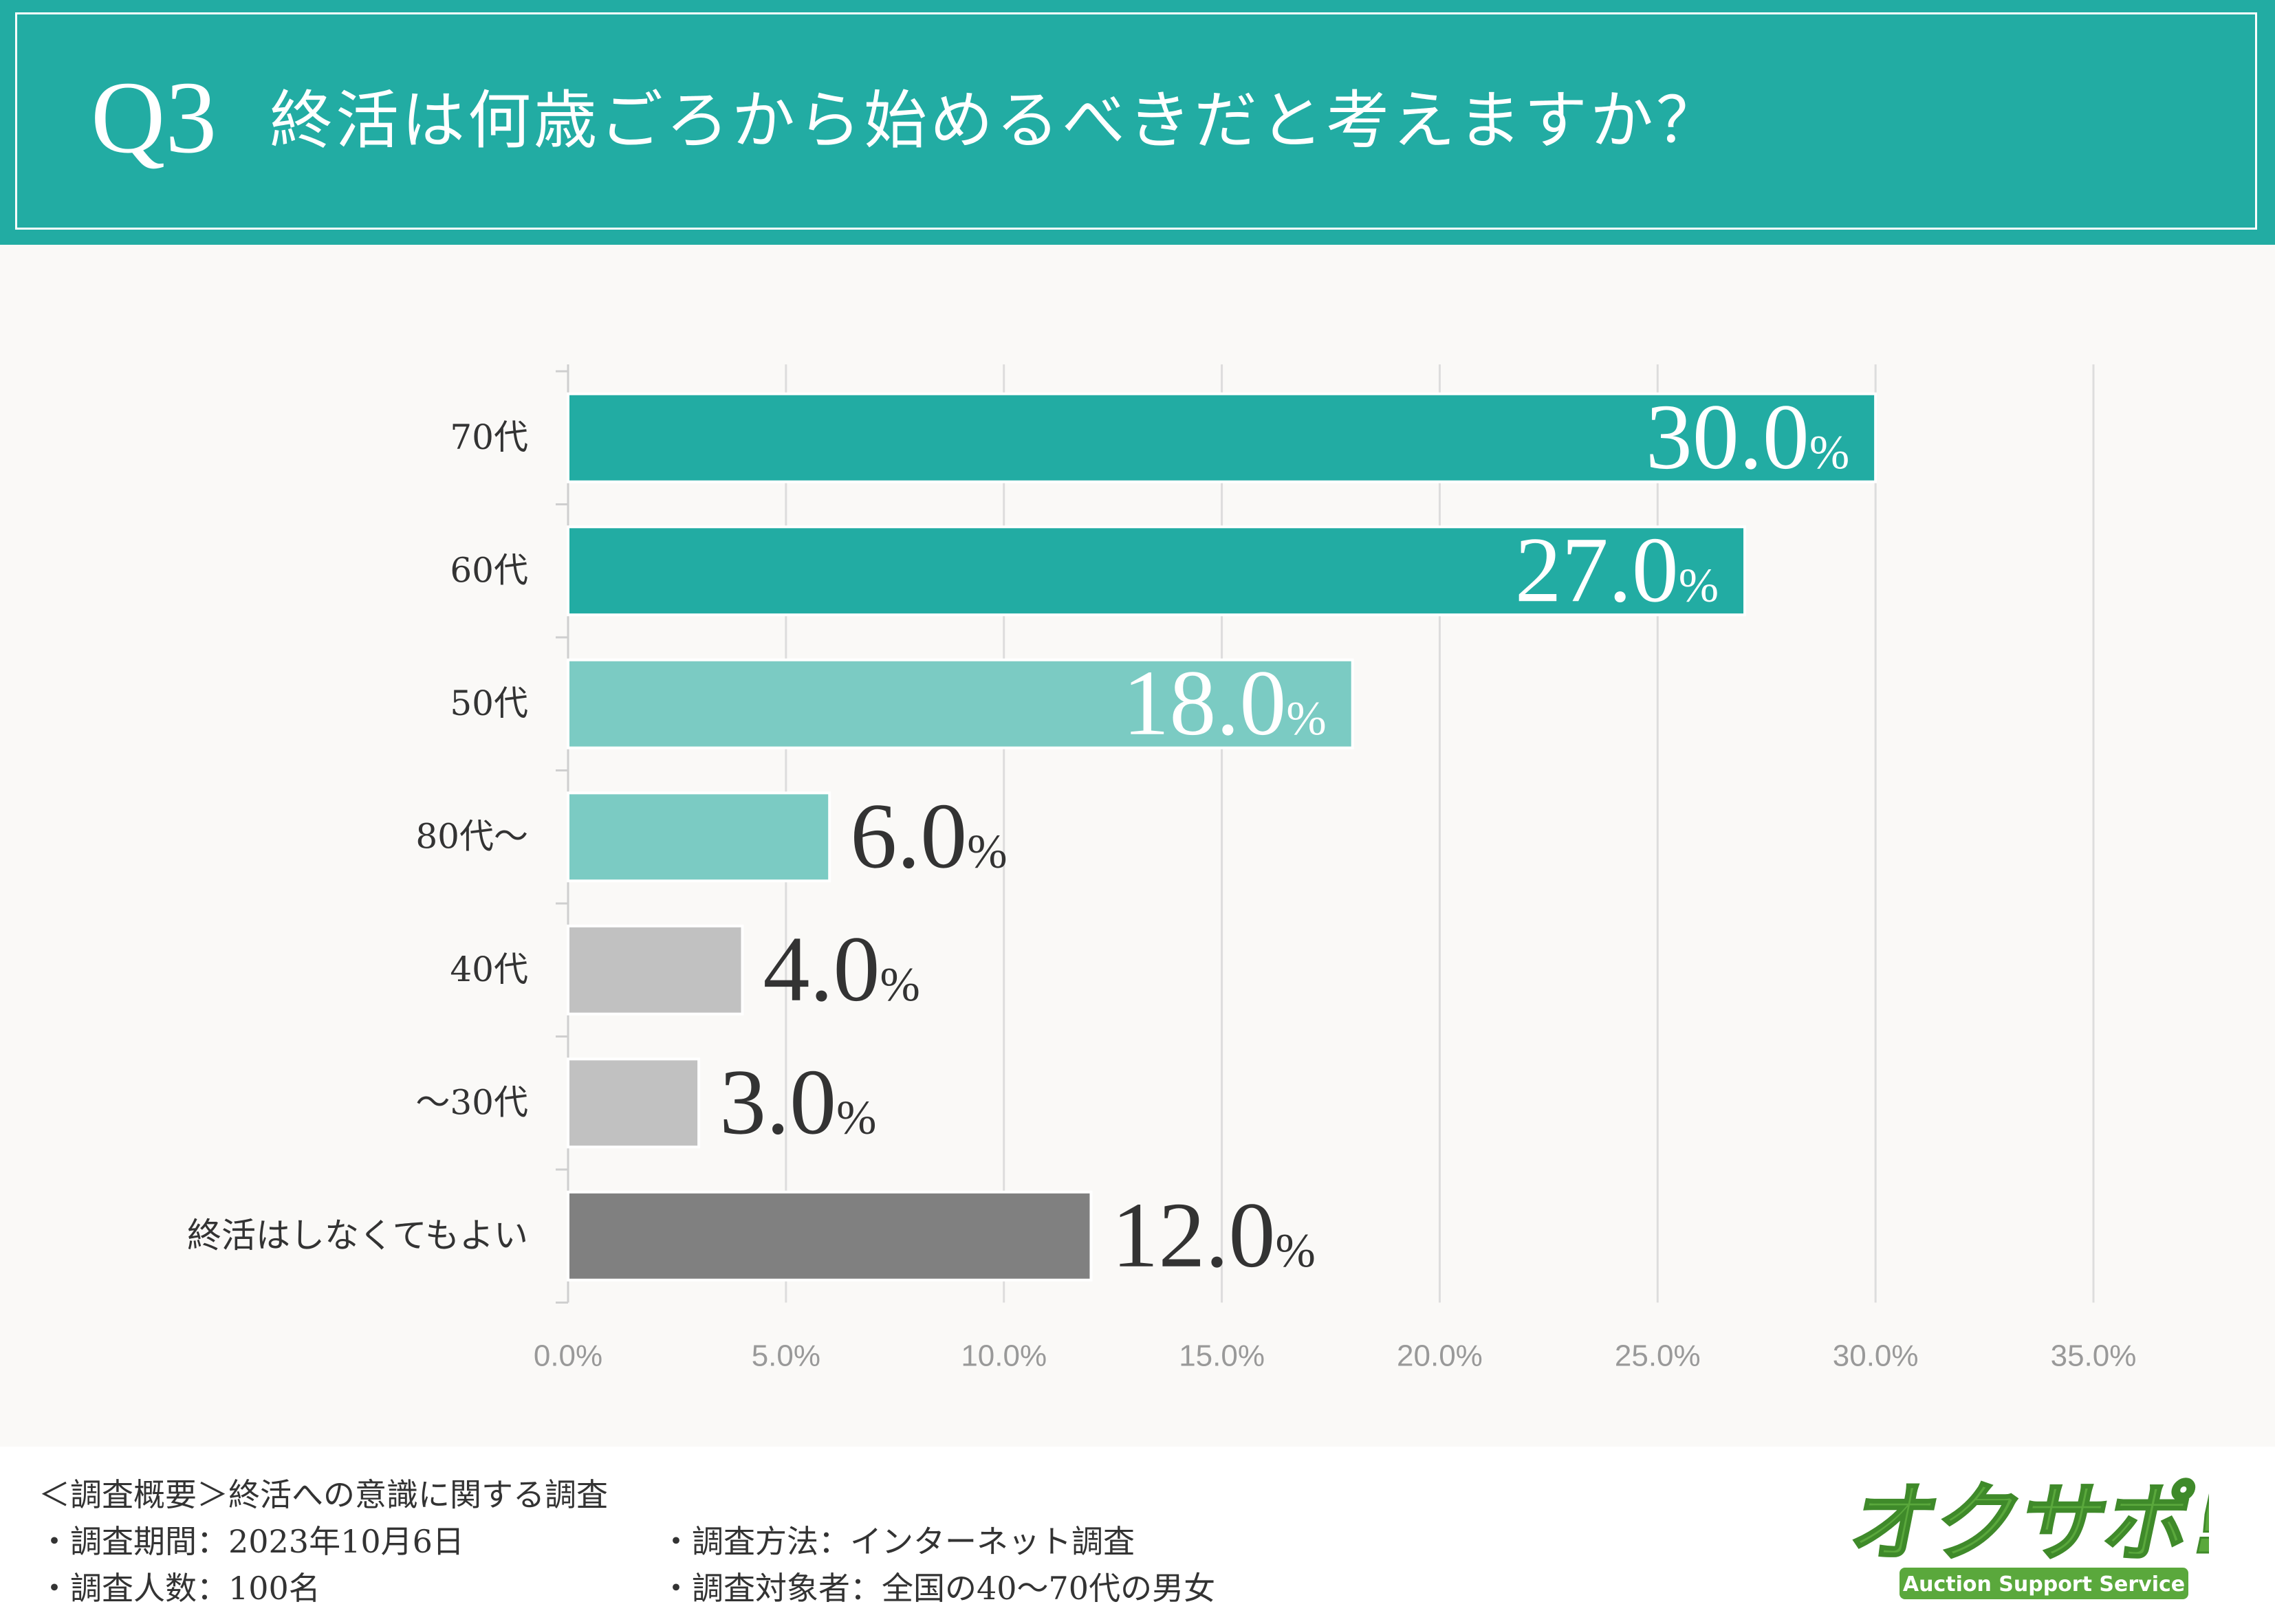  What do you see at coordinates (1224, 703) in the screenshot?
I see `data-label: 18.0%` at bounding box center [1224, 703].